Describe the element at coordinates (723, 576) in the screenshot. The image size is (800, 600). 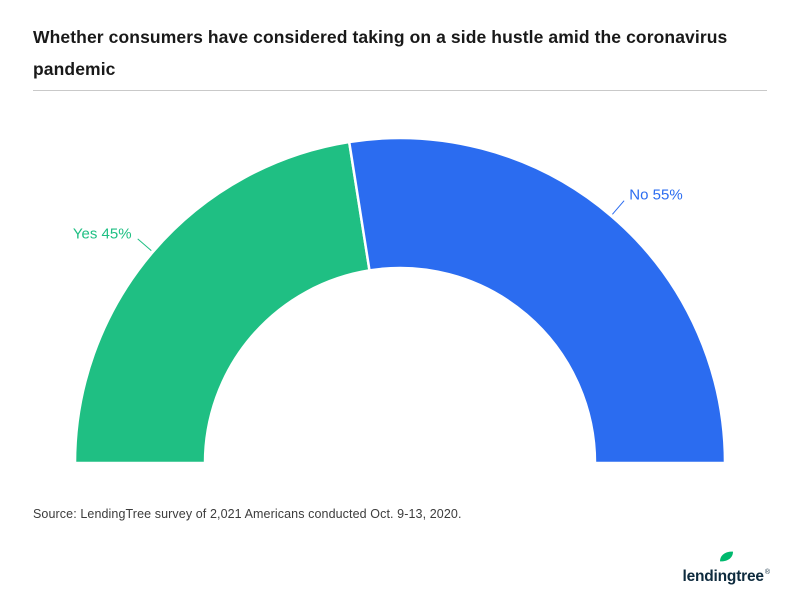
I see `lendingtree-logo-text: lendingtree` at that location.